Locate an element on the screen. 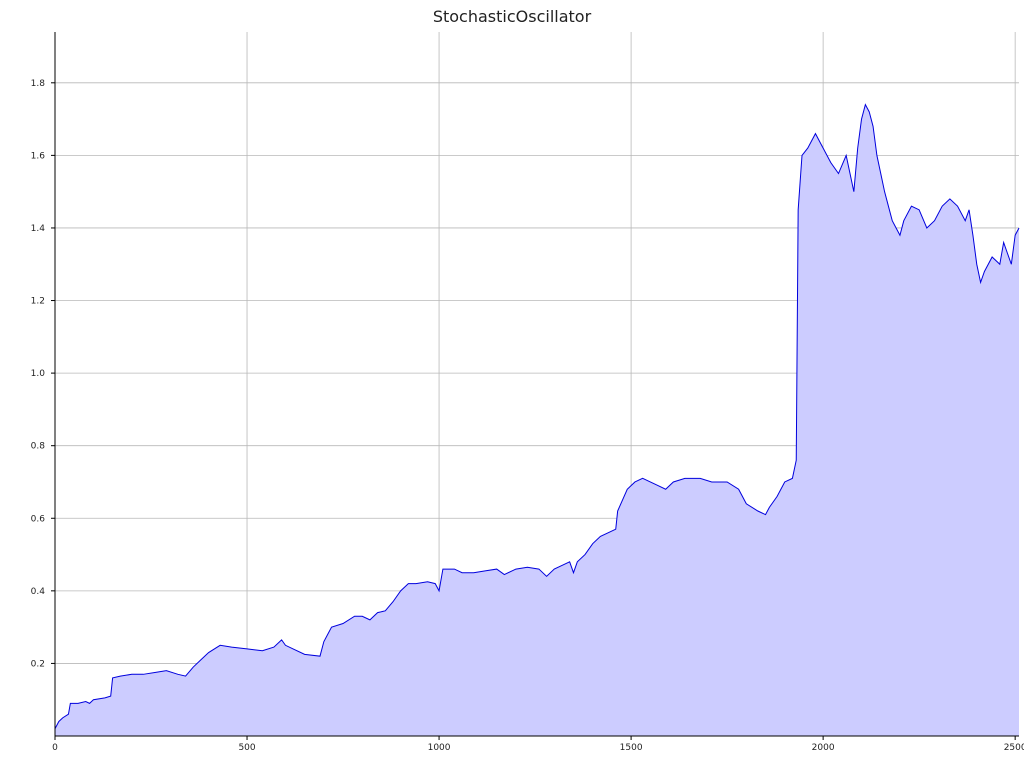  y-tick-label: 0.8 is located at coordinates (38, 447).